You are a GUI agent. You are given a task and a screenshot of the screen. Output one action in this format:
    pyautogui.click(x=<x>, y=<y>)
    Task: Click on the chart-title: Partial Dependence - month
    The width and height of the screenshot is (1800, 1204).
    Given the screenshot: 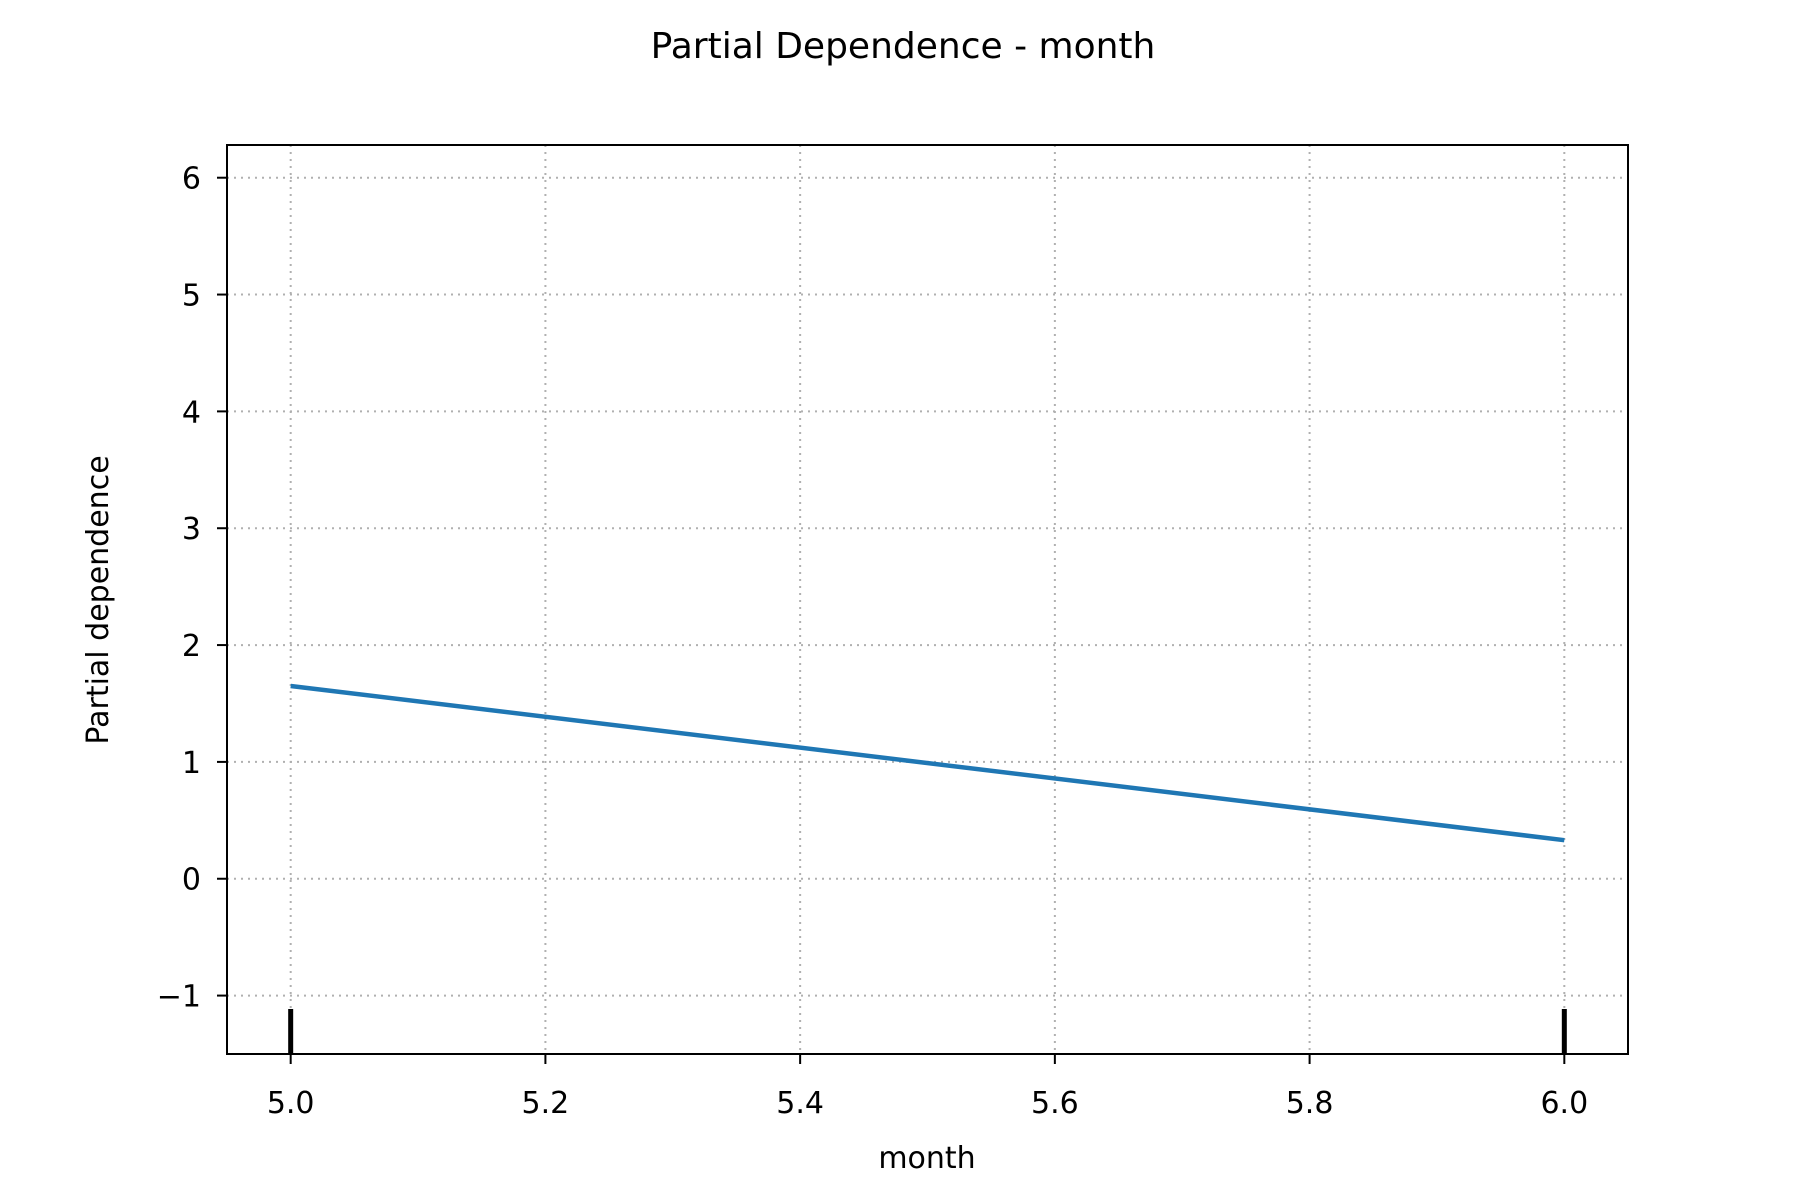 What is the action you would take?
    pyautogui.click(x=903, y=46)
    